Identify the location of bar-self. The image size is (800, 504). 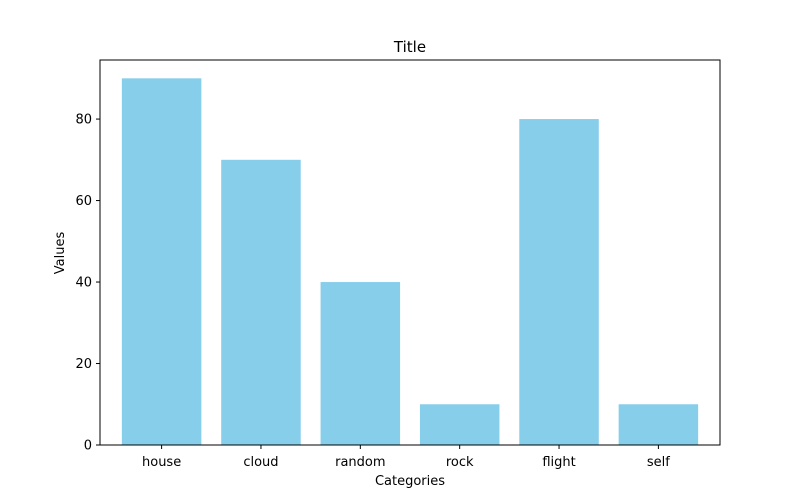
(658, 424).